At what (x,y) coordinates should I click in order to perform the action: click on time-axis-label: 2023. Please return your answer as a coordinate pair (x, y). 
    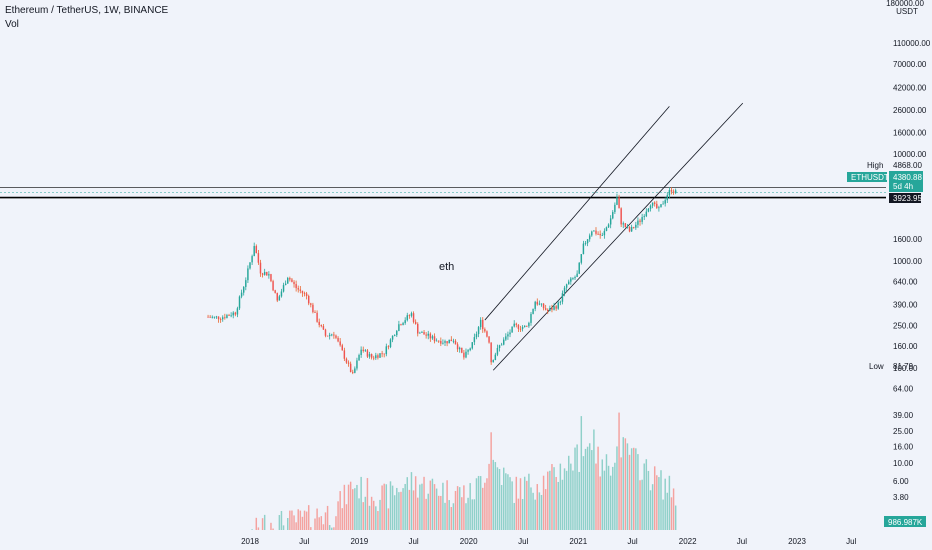
    Looking at the image, I should click on (797, 541).